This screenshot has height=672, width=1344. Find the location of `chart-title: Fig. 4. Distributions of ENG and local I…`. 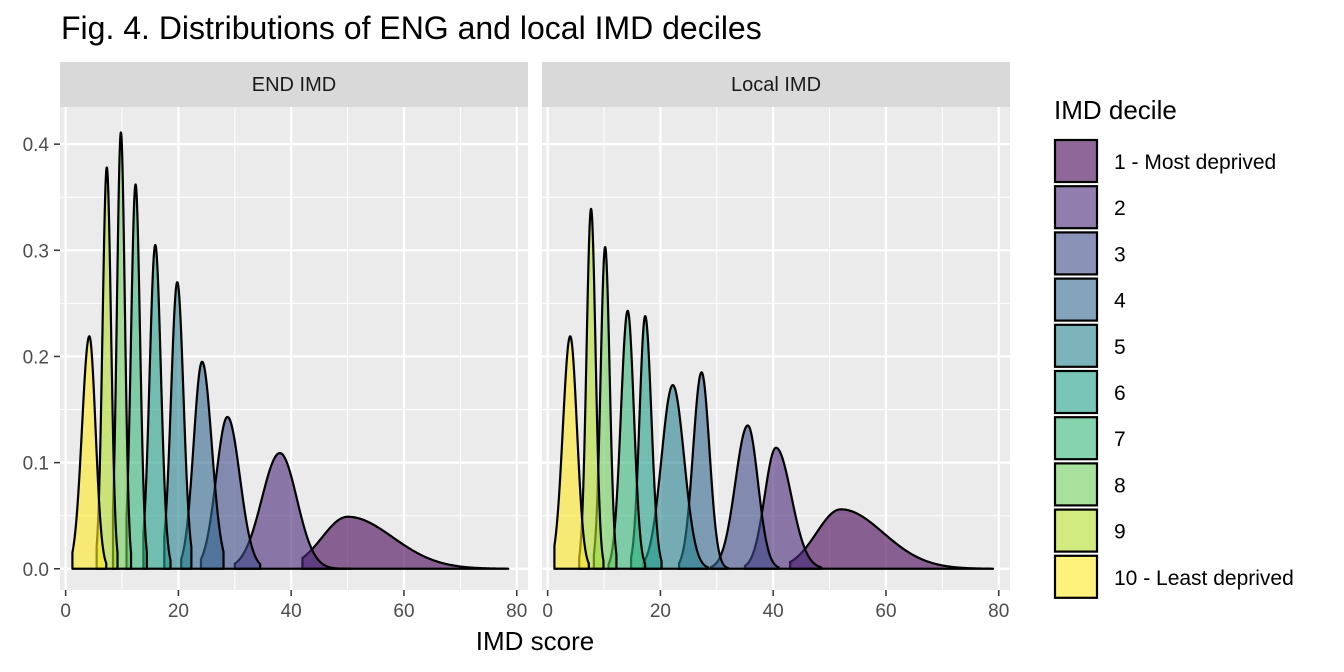

chart-title: Fig. 4. Distributions of ENG and local I… is located at coordinates (411, 28).